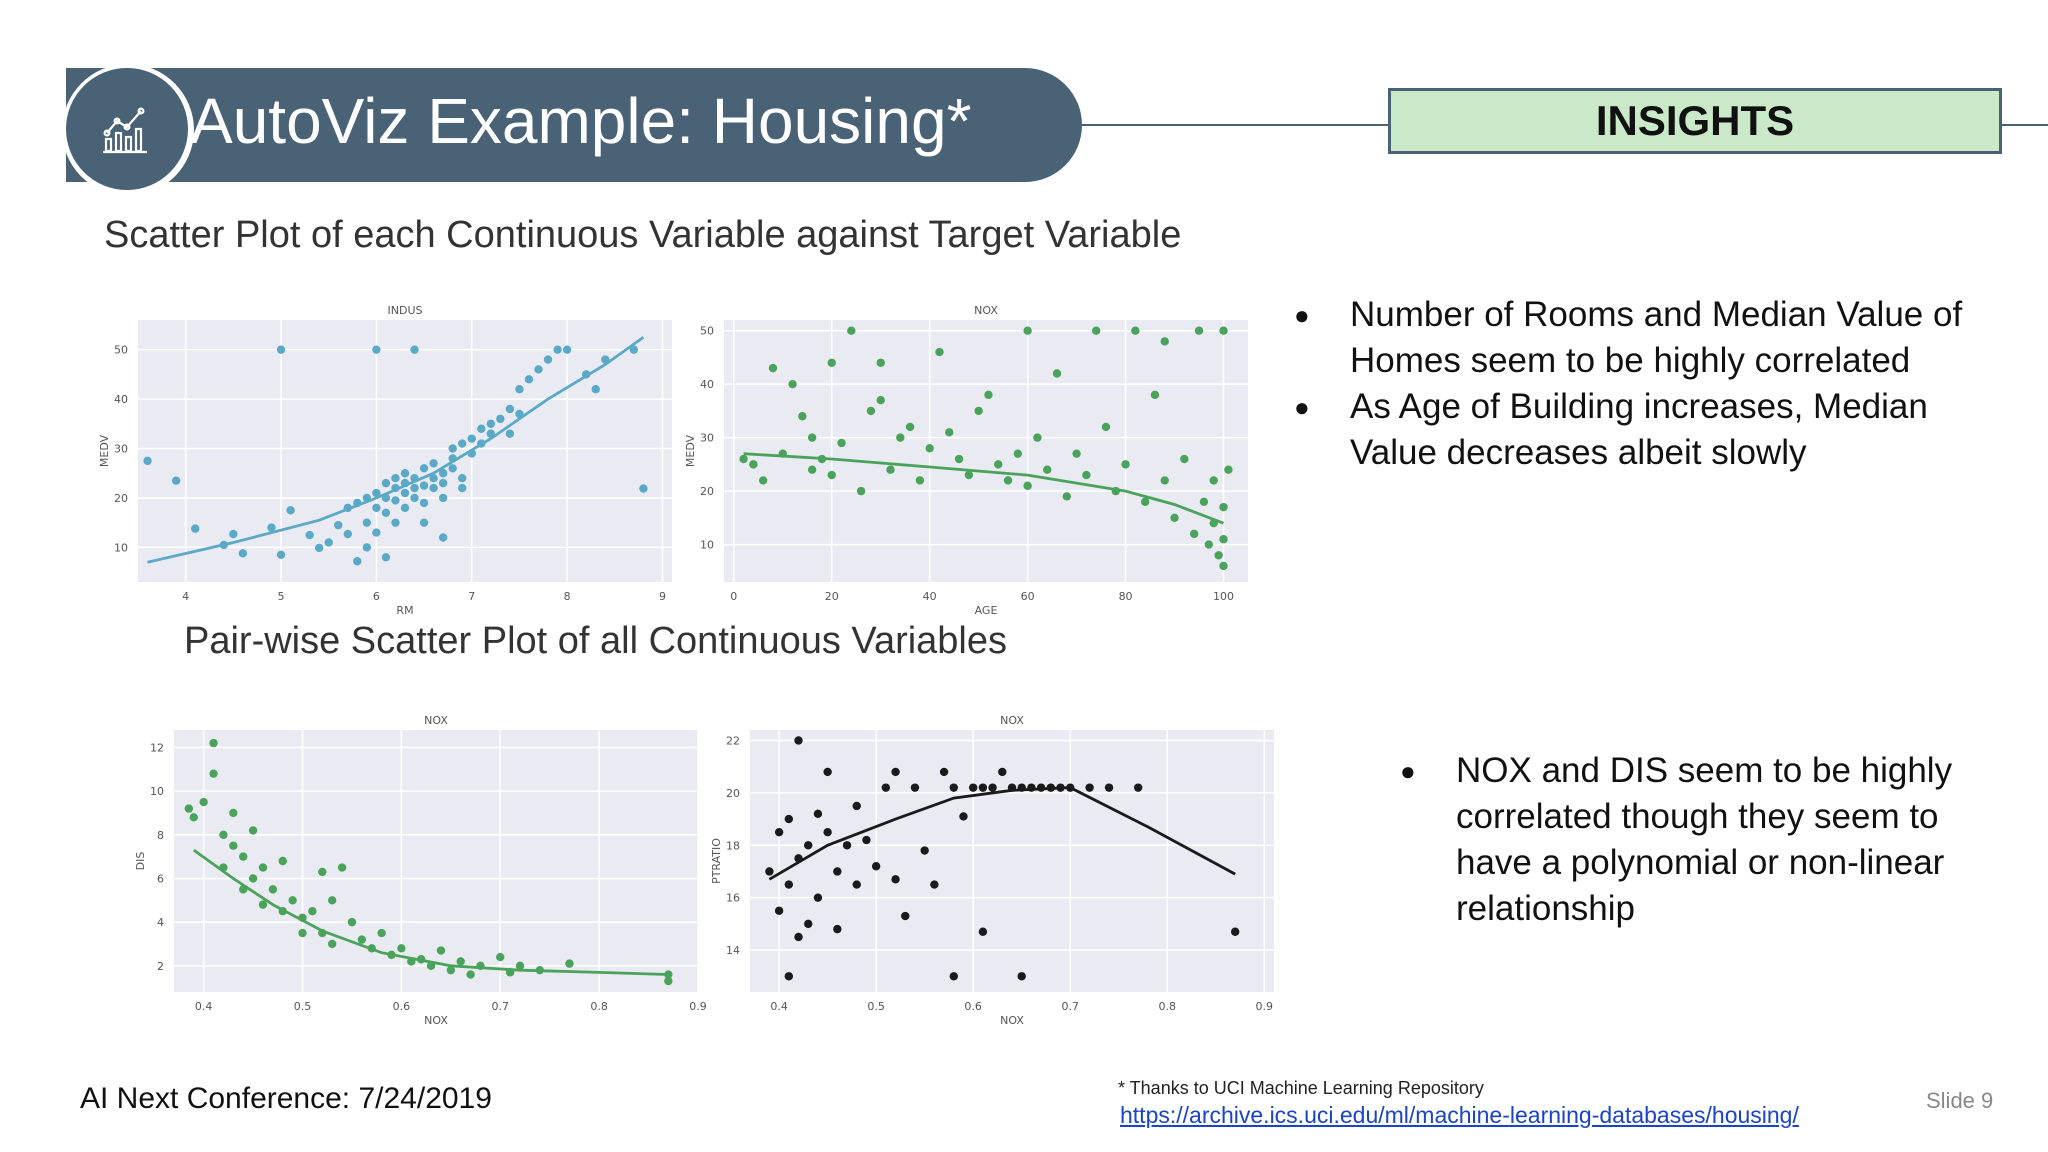 This screenshot has height=1152, width=2048. What do you see at coordinates (733, 950) in the screenshot?
I see `y-tick-label: 14` at bounding box center [733, 950].